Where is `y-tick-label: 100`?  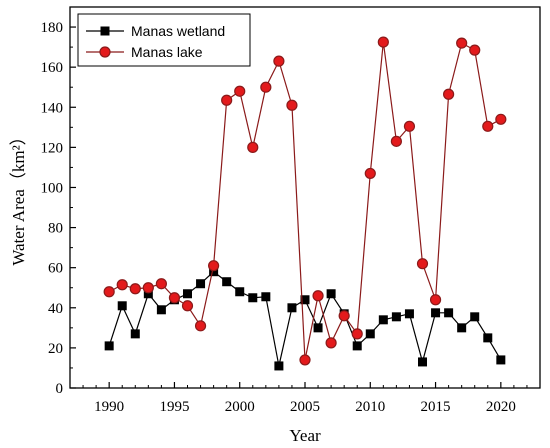
y-tick-label: 100 is located at coordinates (52, 188).